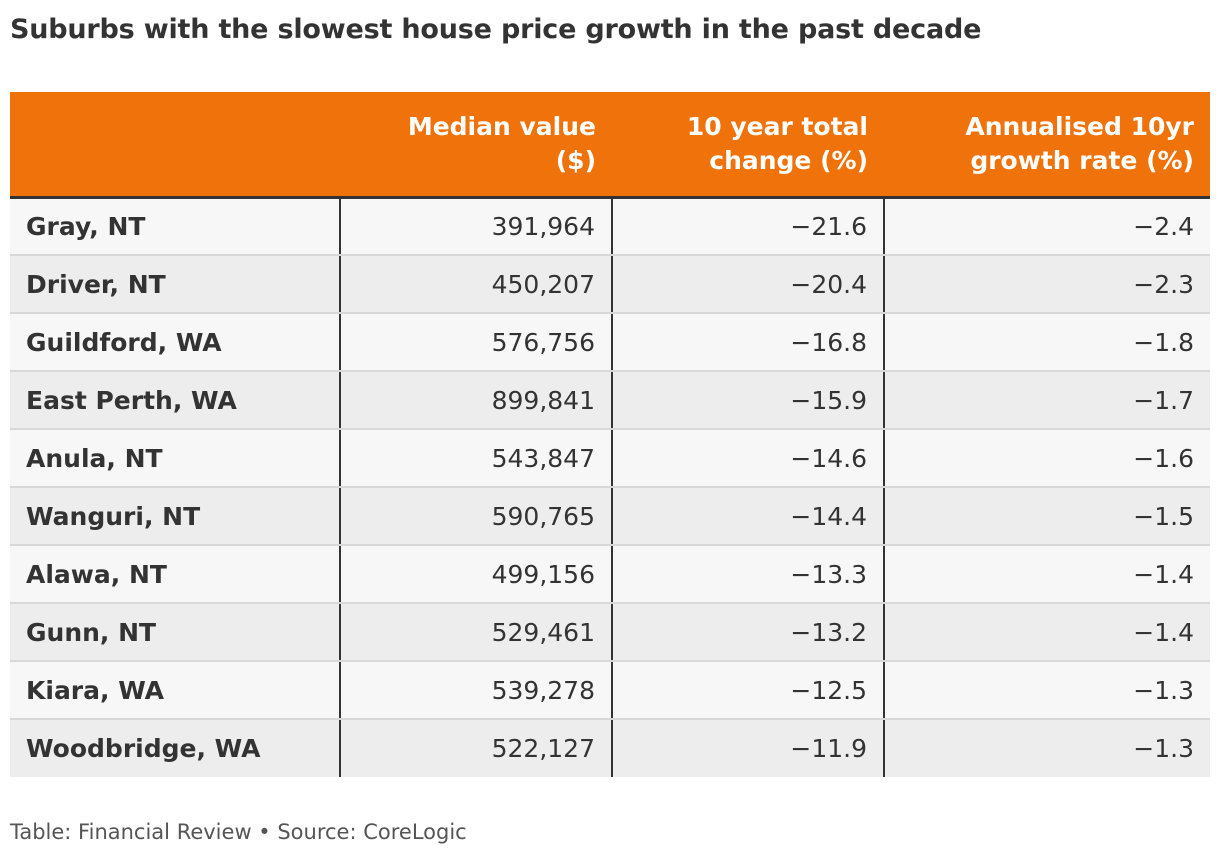  What do you see at coordinates (476, 145) in the screenshot?
I see `header-median-value: Median value ($)` at bounding box center [476, 145].